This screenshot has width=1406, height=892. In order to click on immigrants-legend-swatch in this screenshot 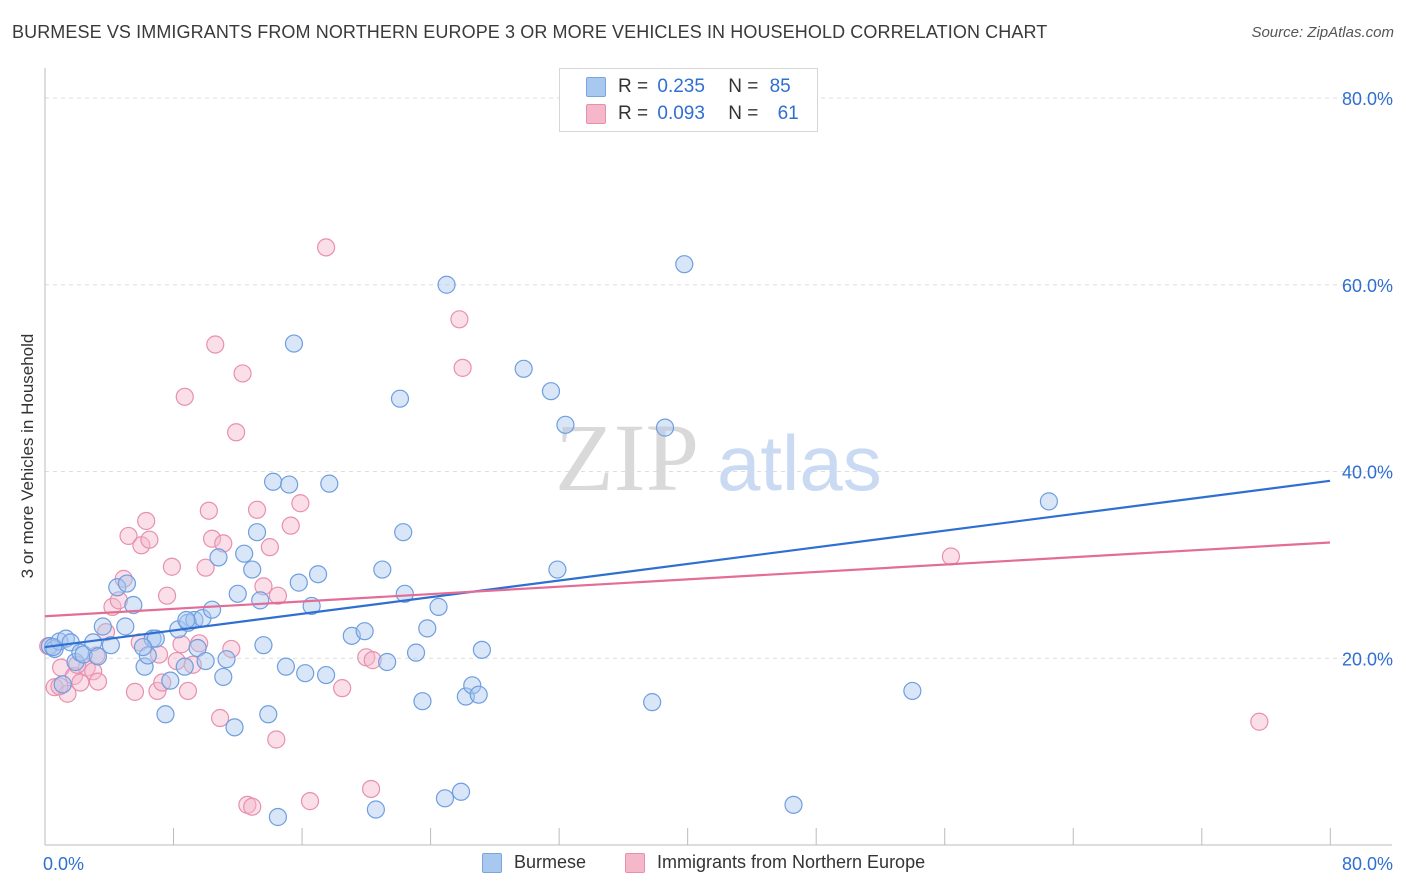, I will do `click(635, 862)`.